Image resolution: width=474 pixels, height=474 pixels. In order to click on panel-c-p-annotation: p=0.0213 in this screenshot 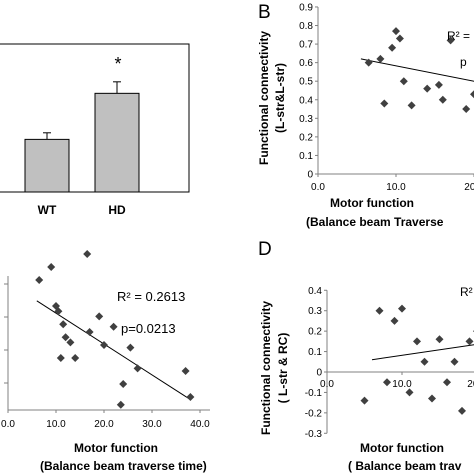, I will do `click(148, 328)`.